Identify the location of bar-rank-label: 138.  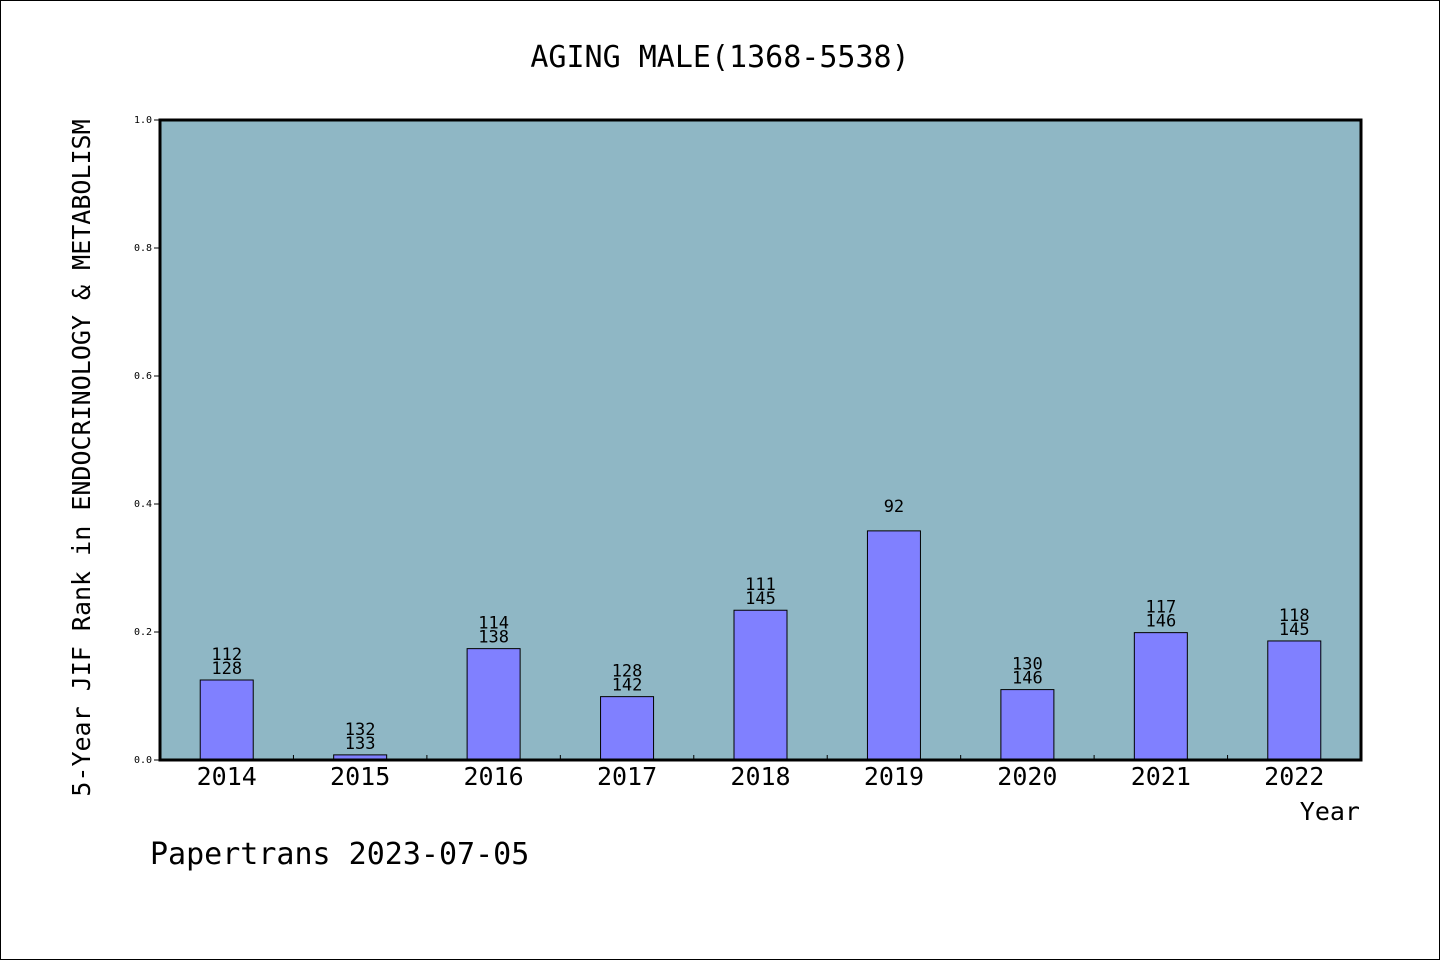
(493, 638).